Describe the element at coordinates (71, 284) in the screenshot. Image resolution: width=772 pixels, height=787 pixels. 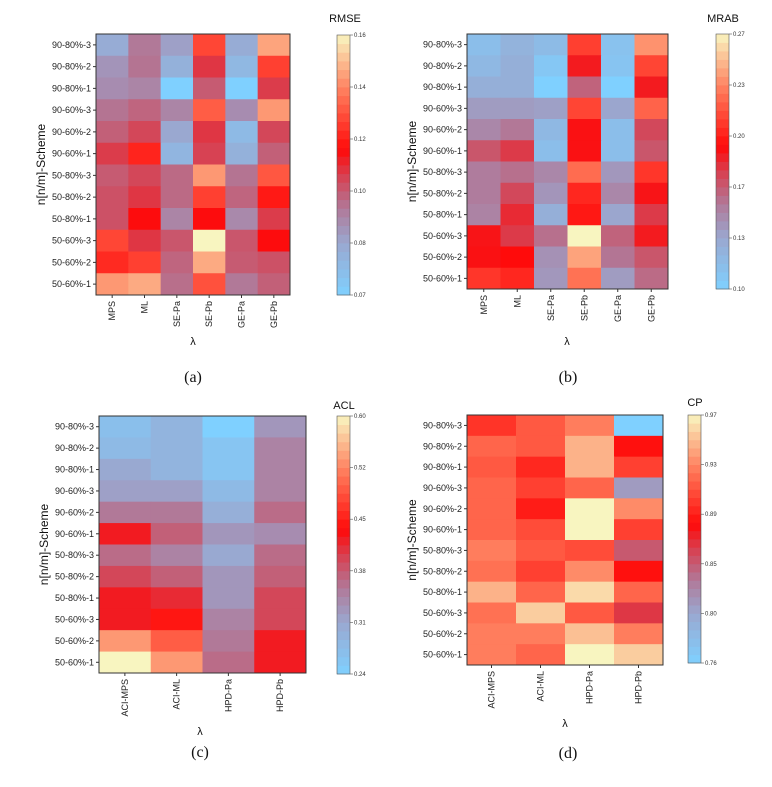
I see `y-tick-label: 50-60%-1` at that location.